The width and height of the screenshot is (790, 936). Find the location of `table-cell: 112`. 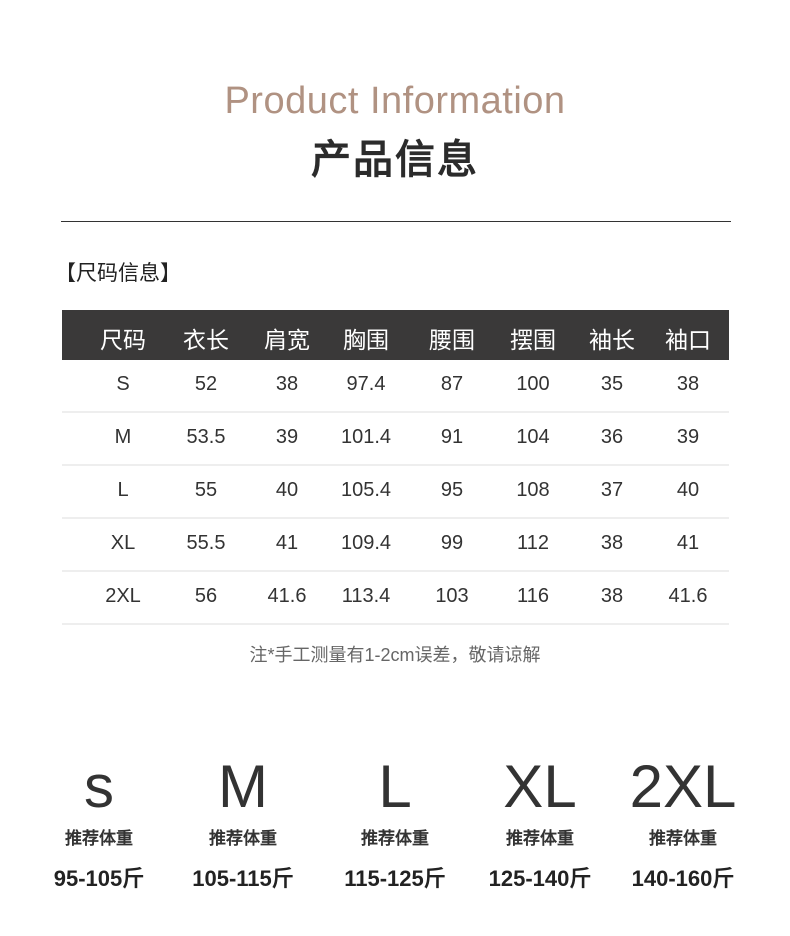

table-cell: 112 is located at coordinates (533, 543).